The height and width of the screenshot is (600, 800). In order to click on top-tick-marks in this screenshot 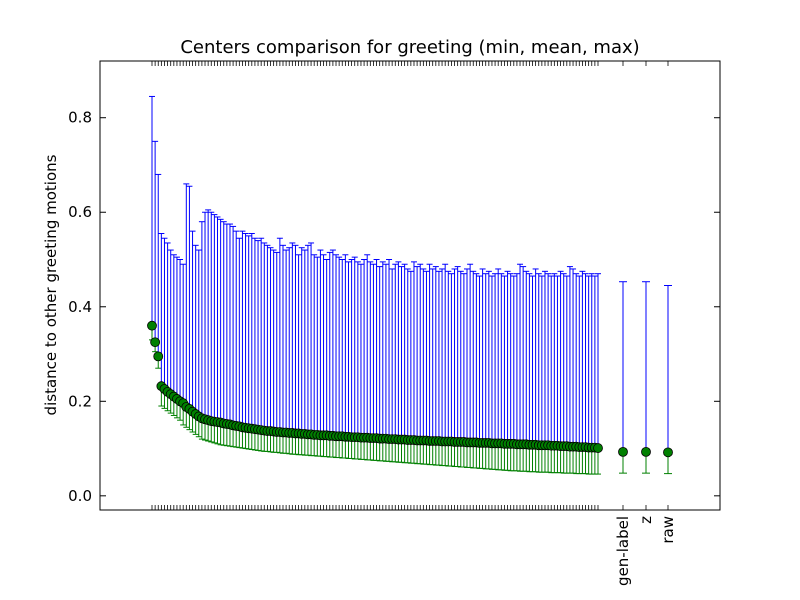, I will do `click(410, 63)`.